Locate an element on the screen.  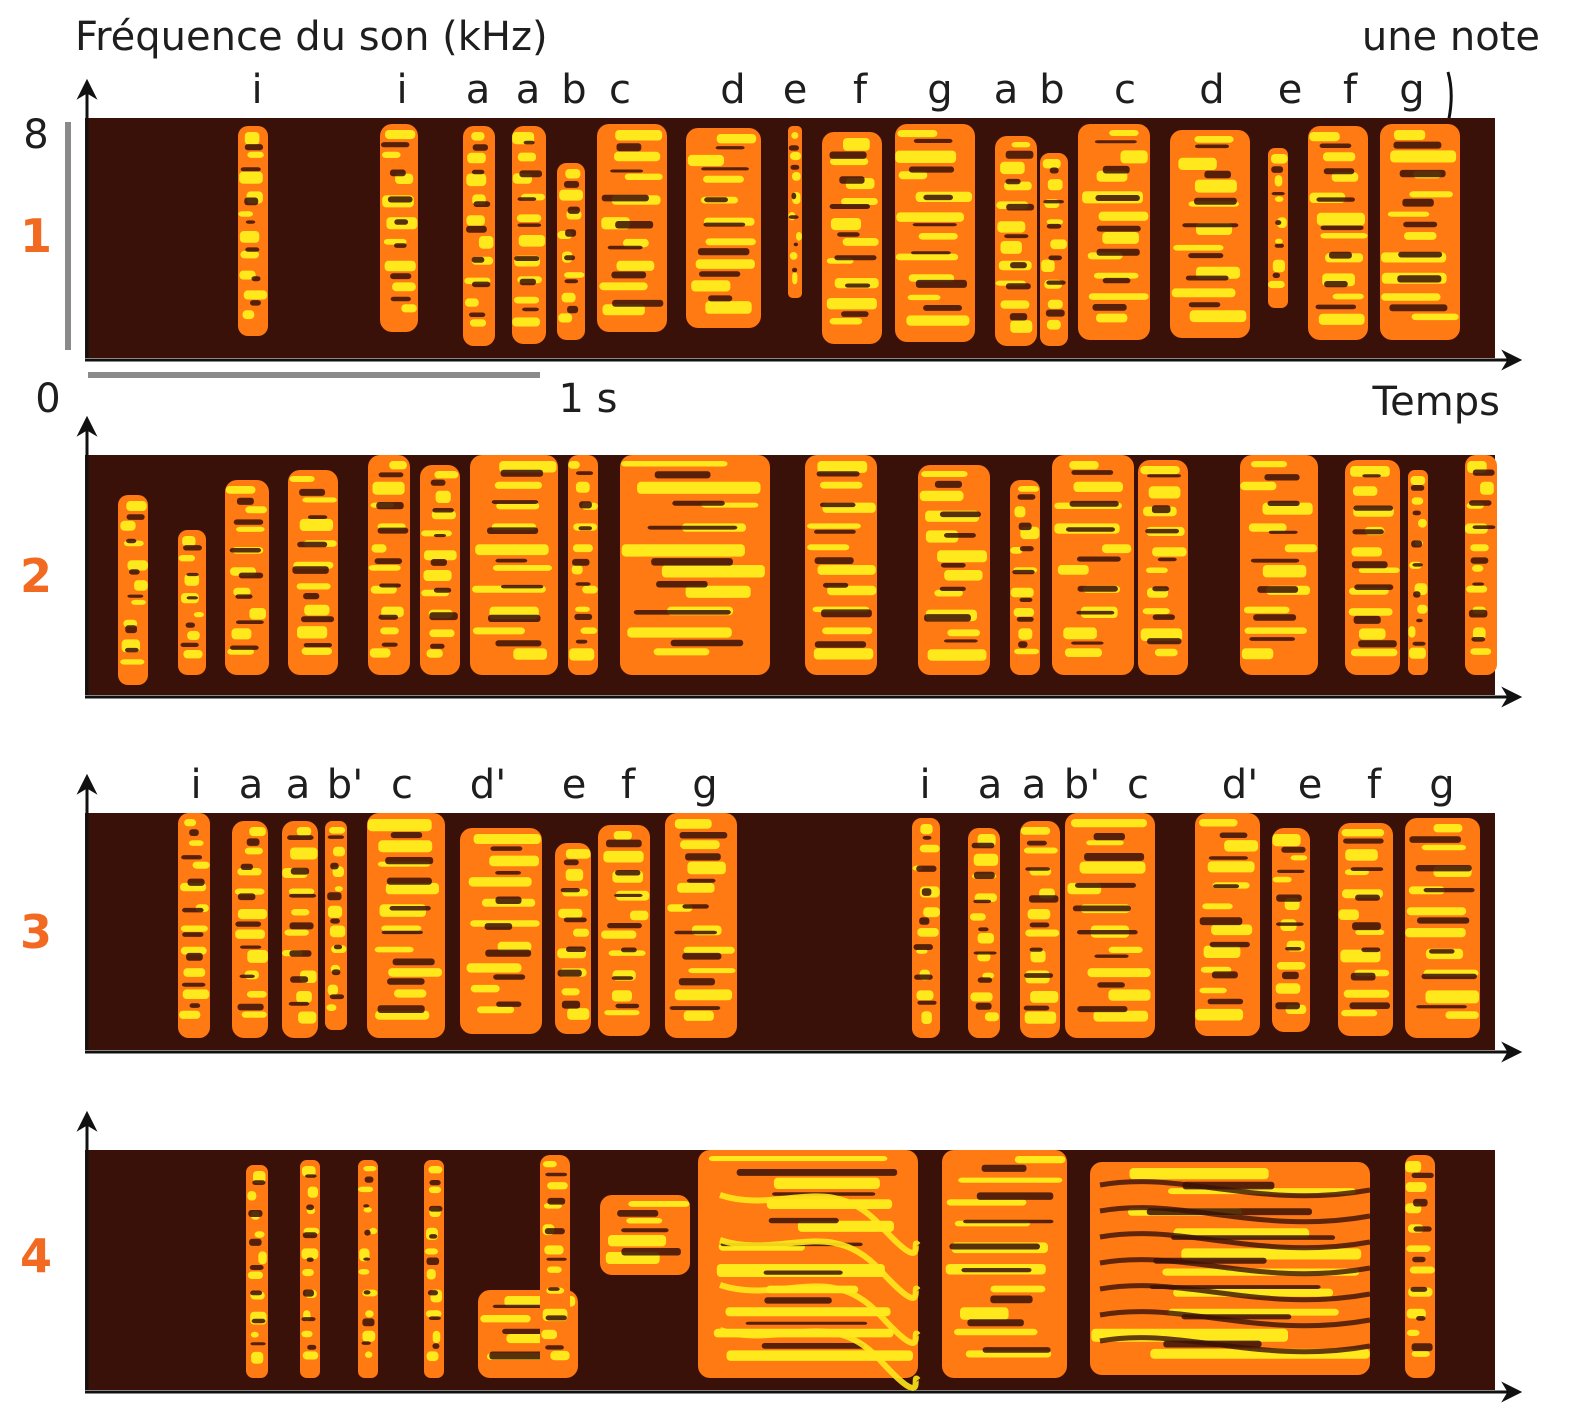
x-axis-title: Temps is located at coordinates (1436, 402).